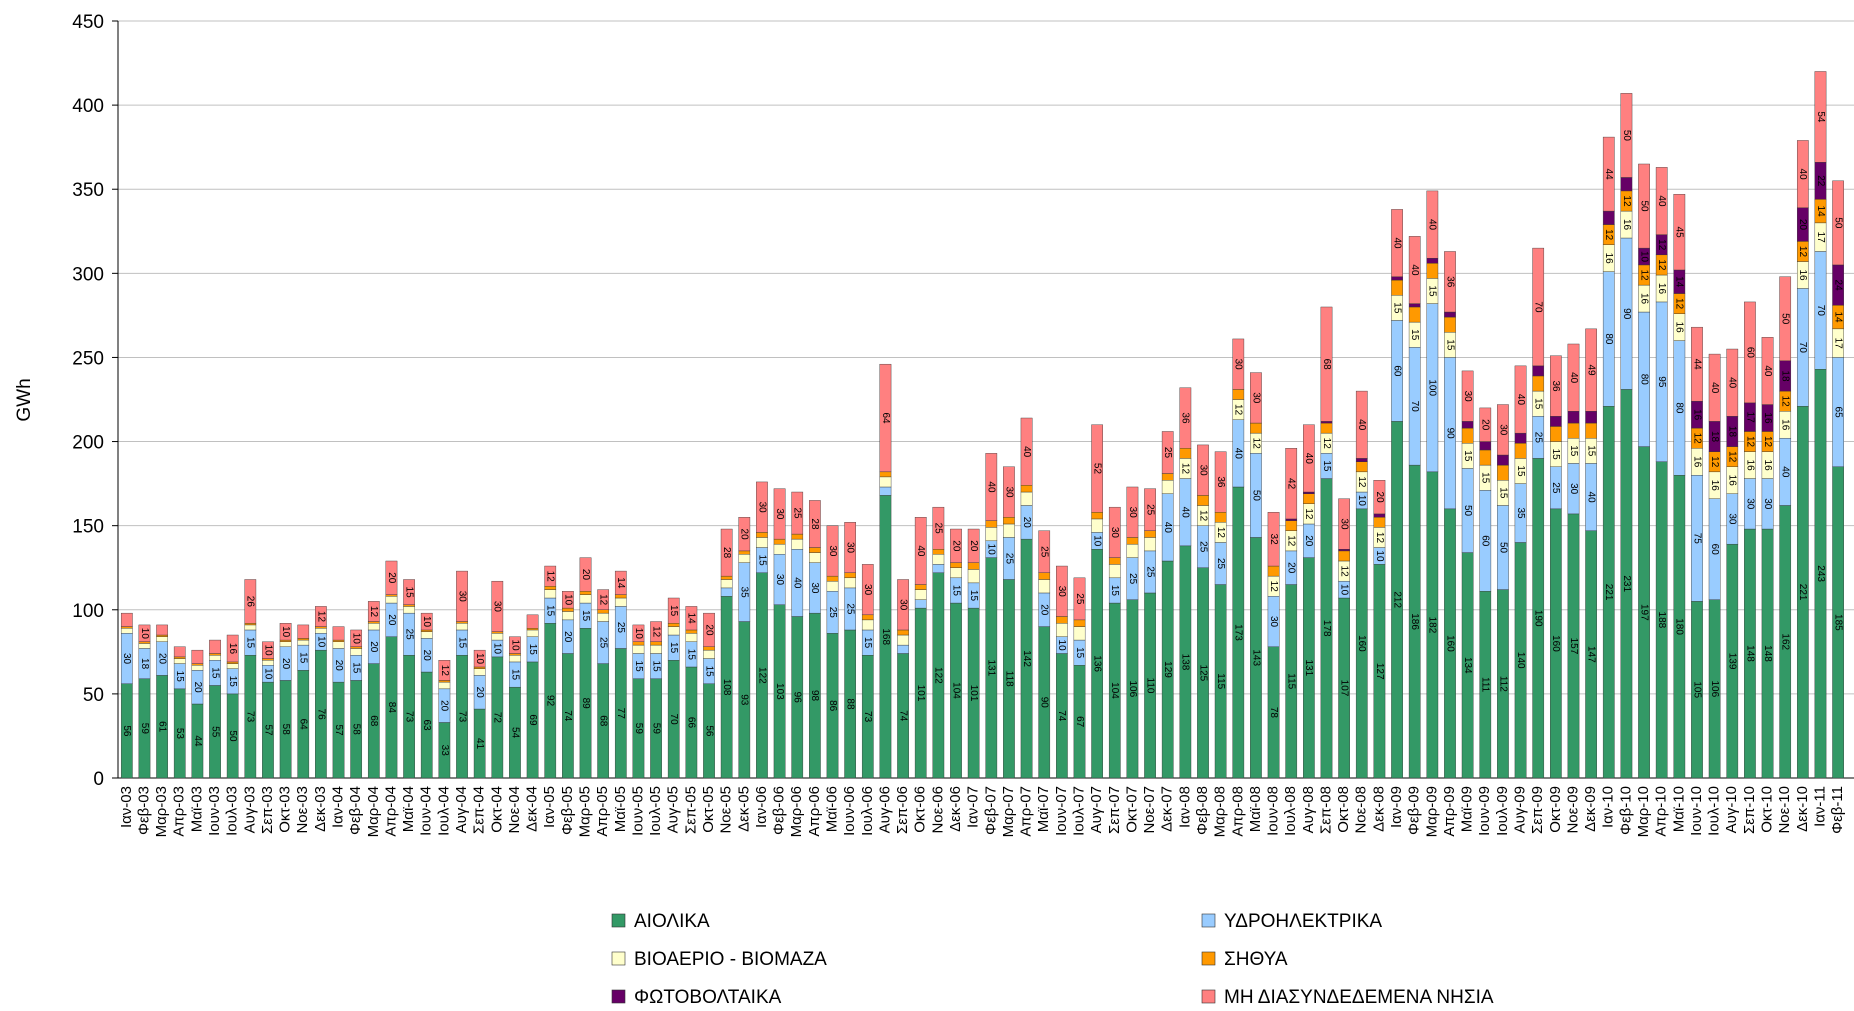 The image size is (1854, 1011). I want to click on x-tick-label: Αυγ-04, so click(461, 809).